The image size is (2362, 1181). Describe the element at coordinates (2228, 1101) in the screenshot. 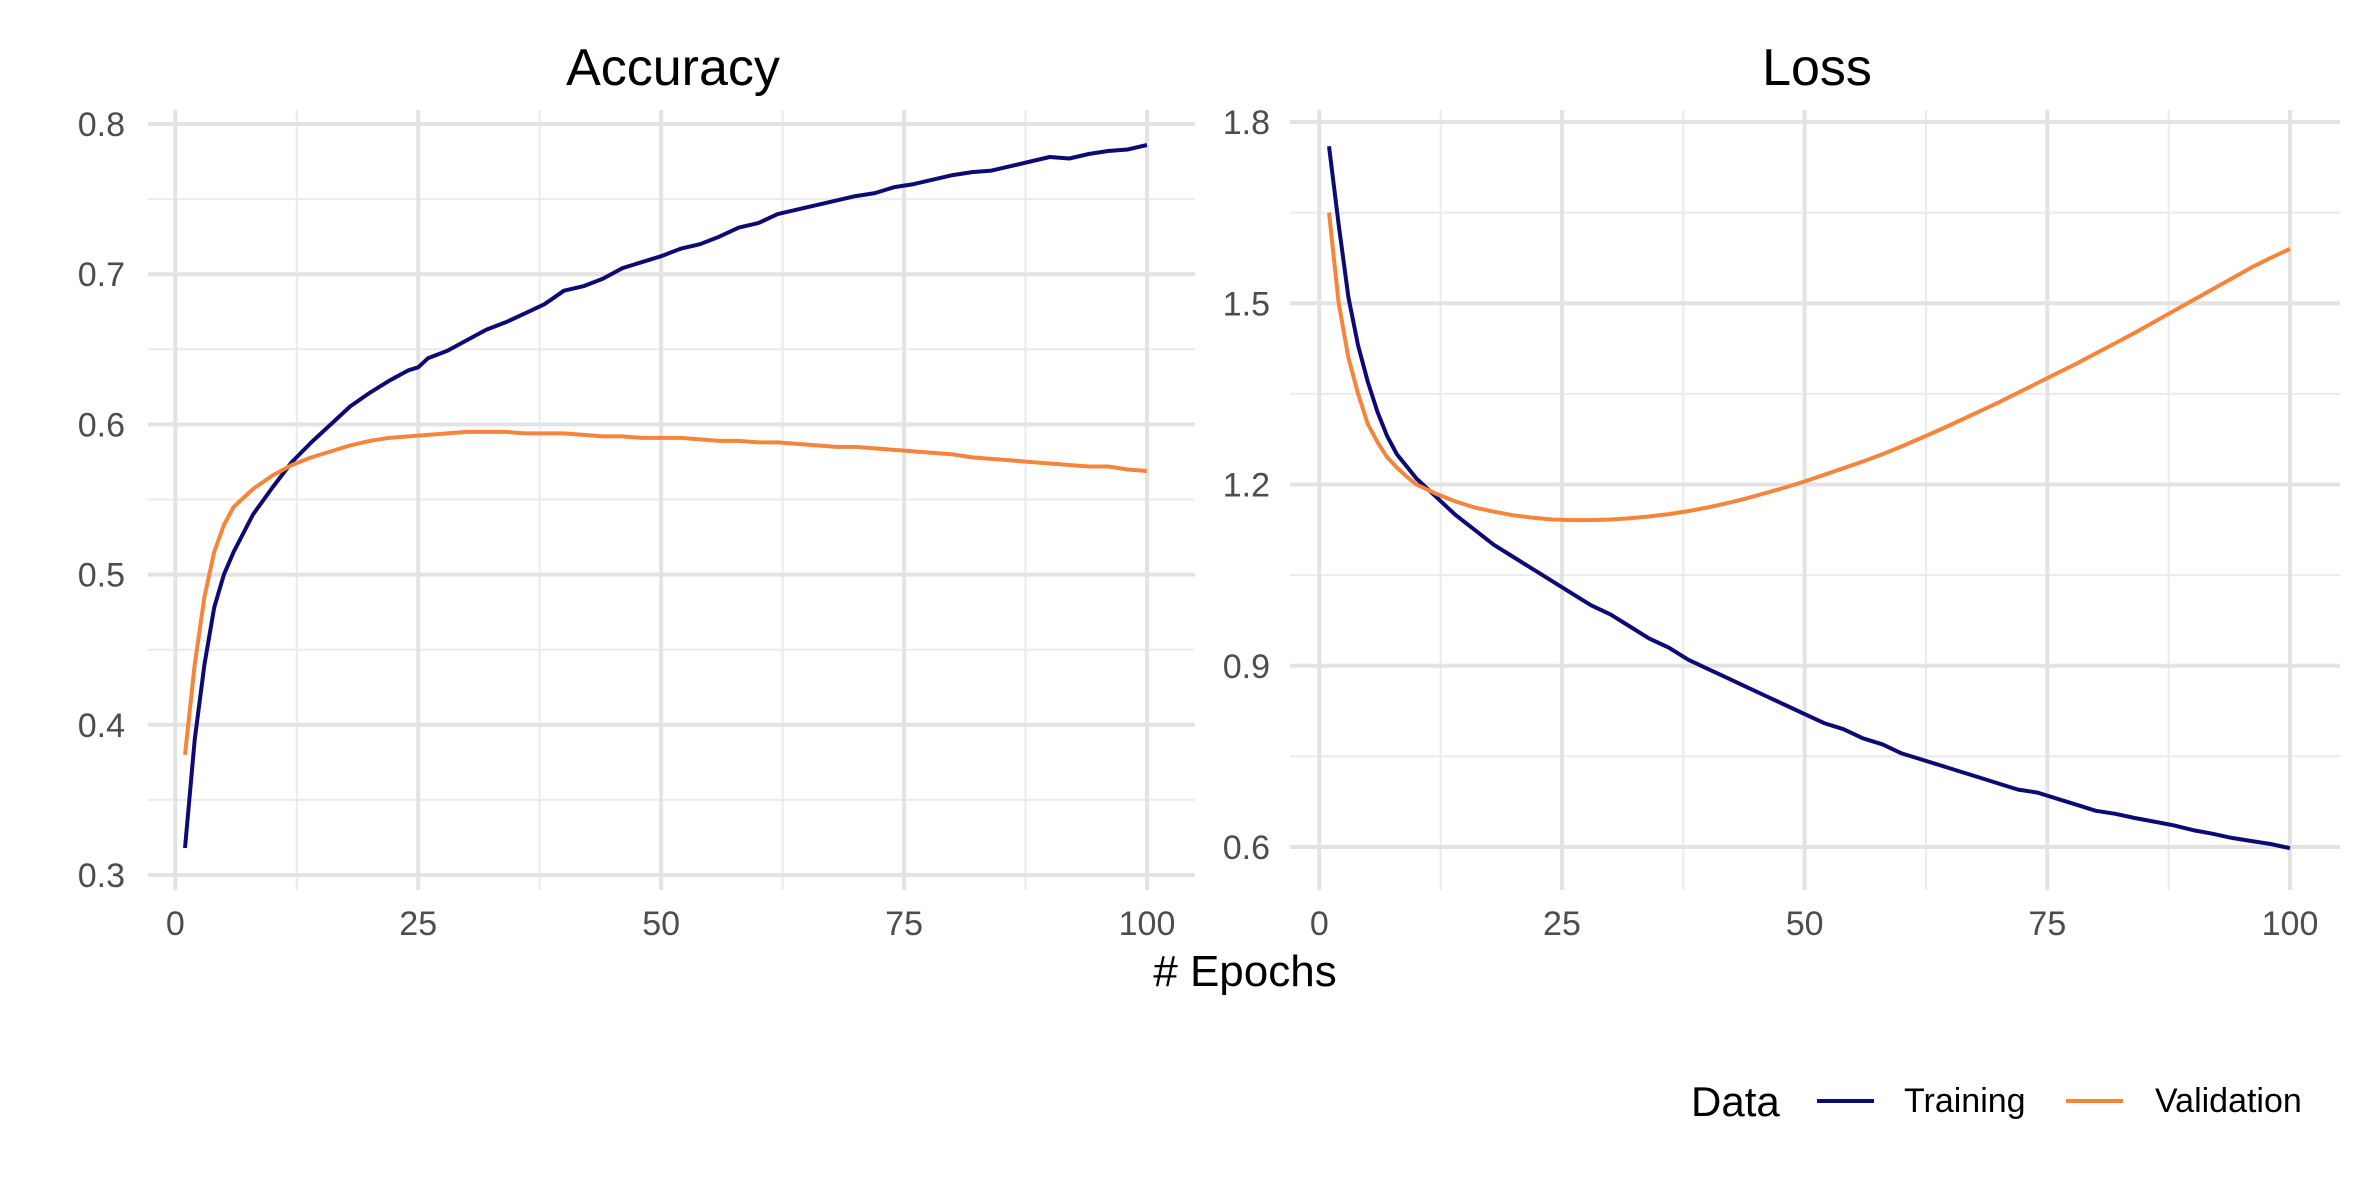

I see `legend-label-validation: Validation` at that location.